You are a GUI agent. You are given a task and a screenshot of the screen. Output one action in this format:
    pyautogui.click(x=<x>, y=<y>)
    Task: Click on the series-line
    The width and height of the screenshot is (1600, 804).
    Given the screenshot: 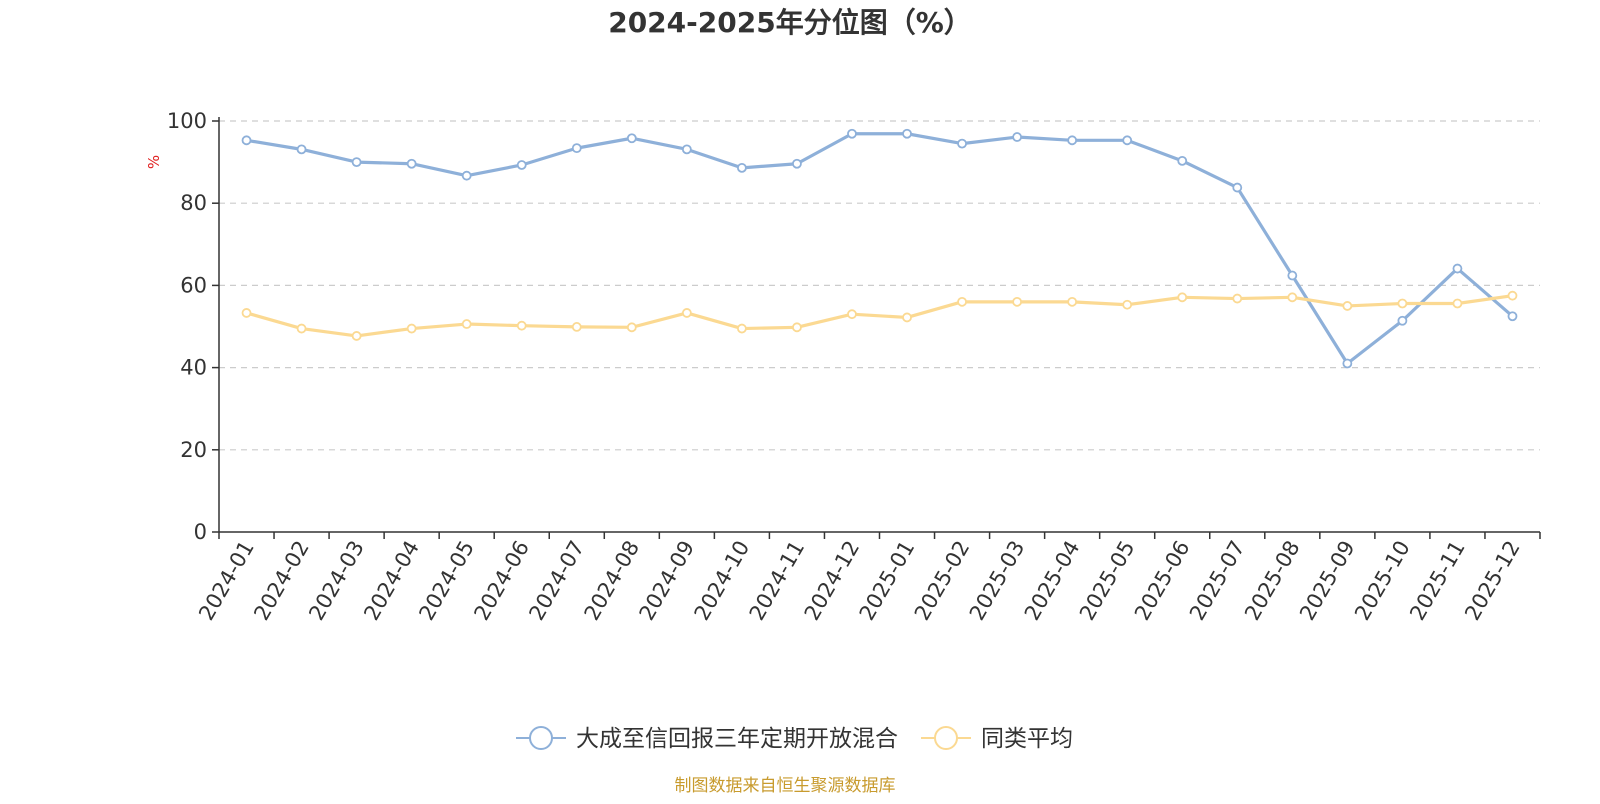 What is the action you would take?
    pyautogui.click(x=879, y=316)
    